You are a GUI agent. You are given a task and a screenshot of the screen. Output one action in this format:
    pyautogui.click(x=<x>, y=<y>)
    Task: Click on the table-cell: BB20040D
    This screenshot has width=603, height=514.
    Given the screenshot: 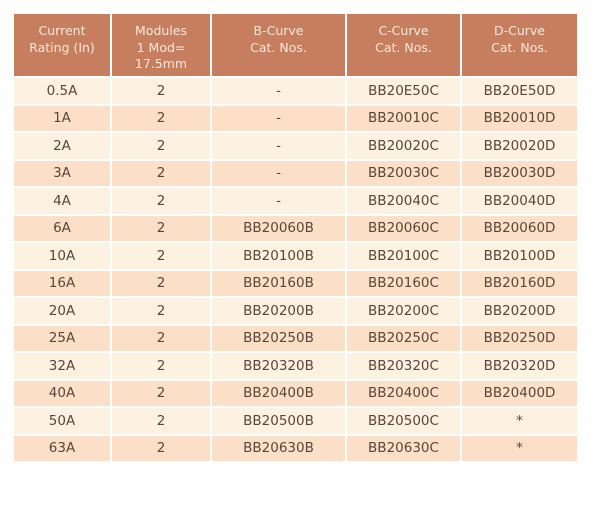 What is the action you would take?
    pyautogui.click(x=519, y=201)
    